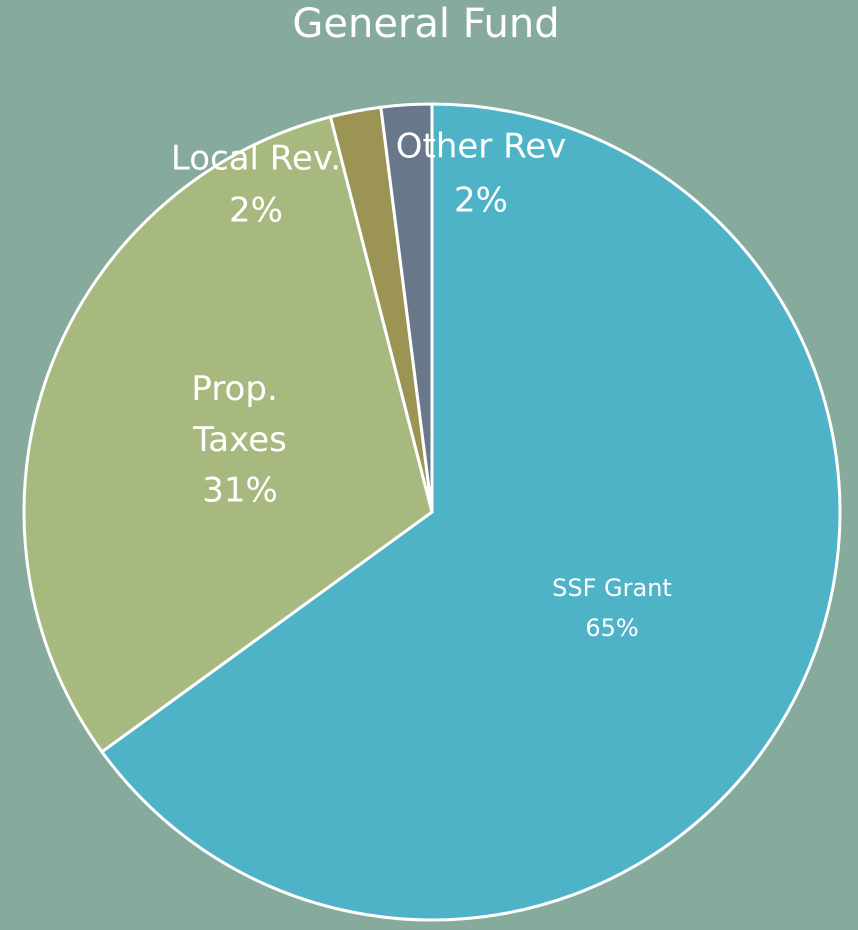 Image resolution: width=858 pixels, height=930 pixels. Describe the element at coordinates (425, 24) in the screenshot. I see `chart-title: General Fund` at that location.